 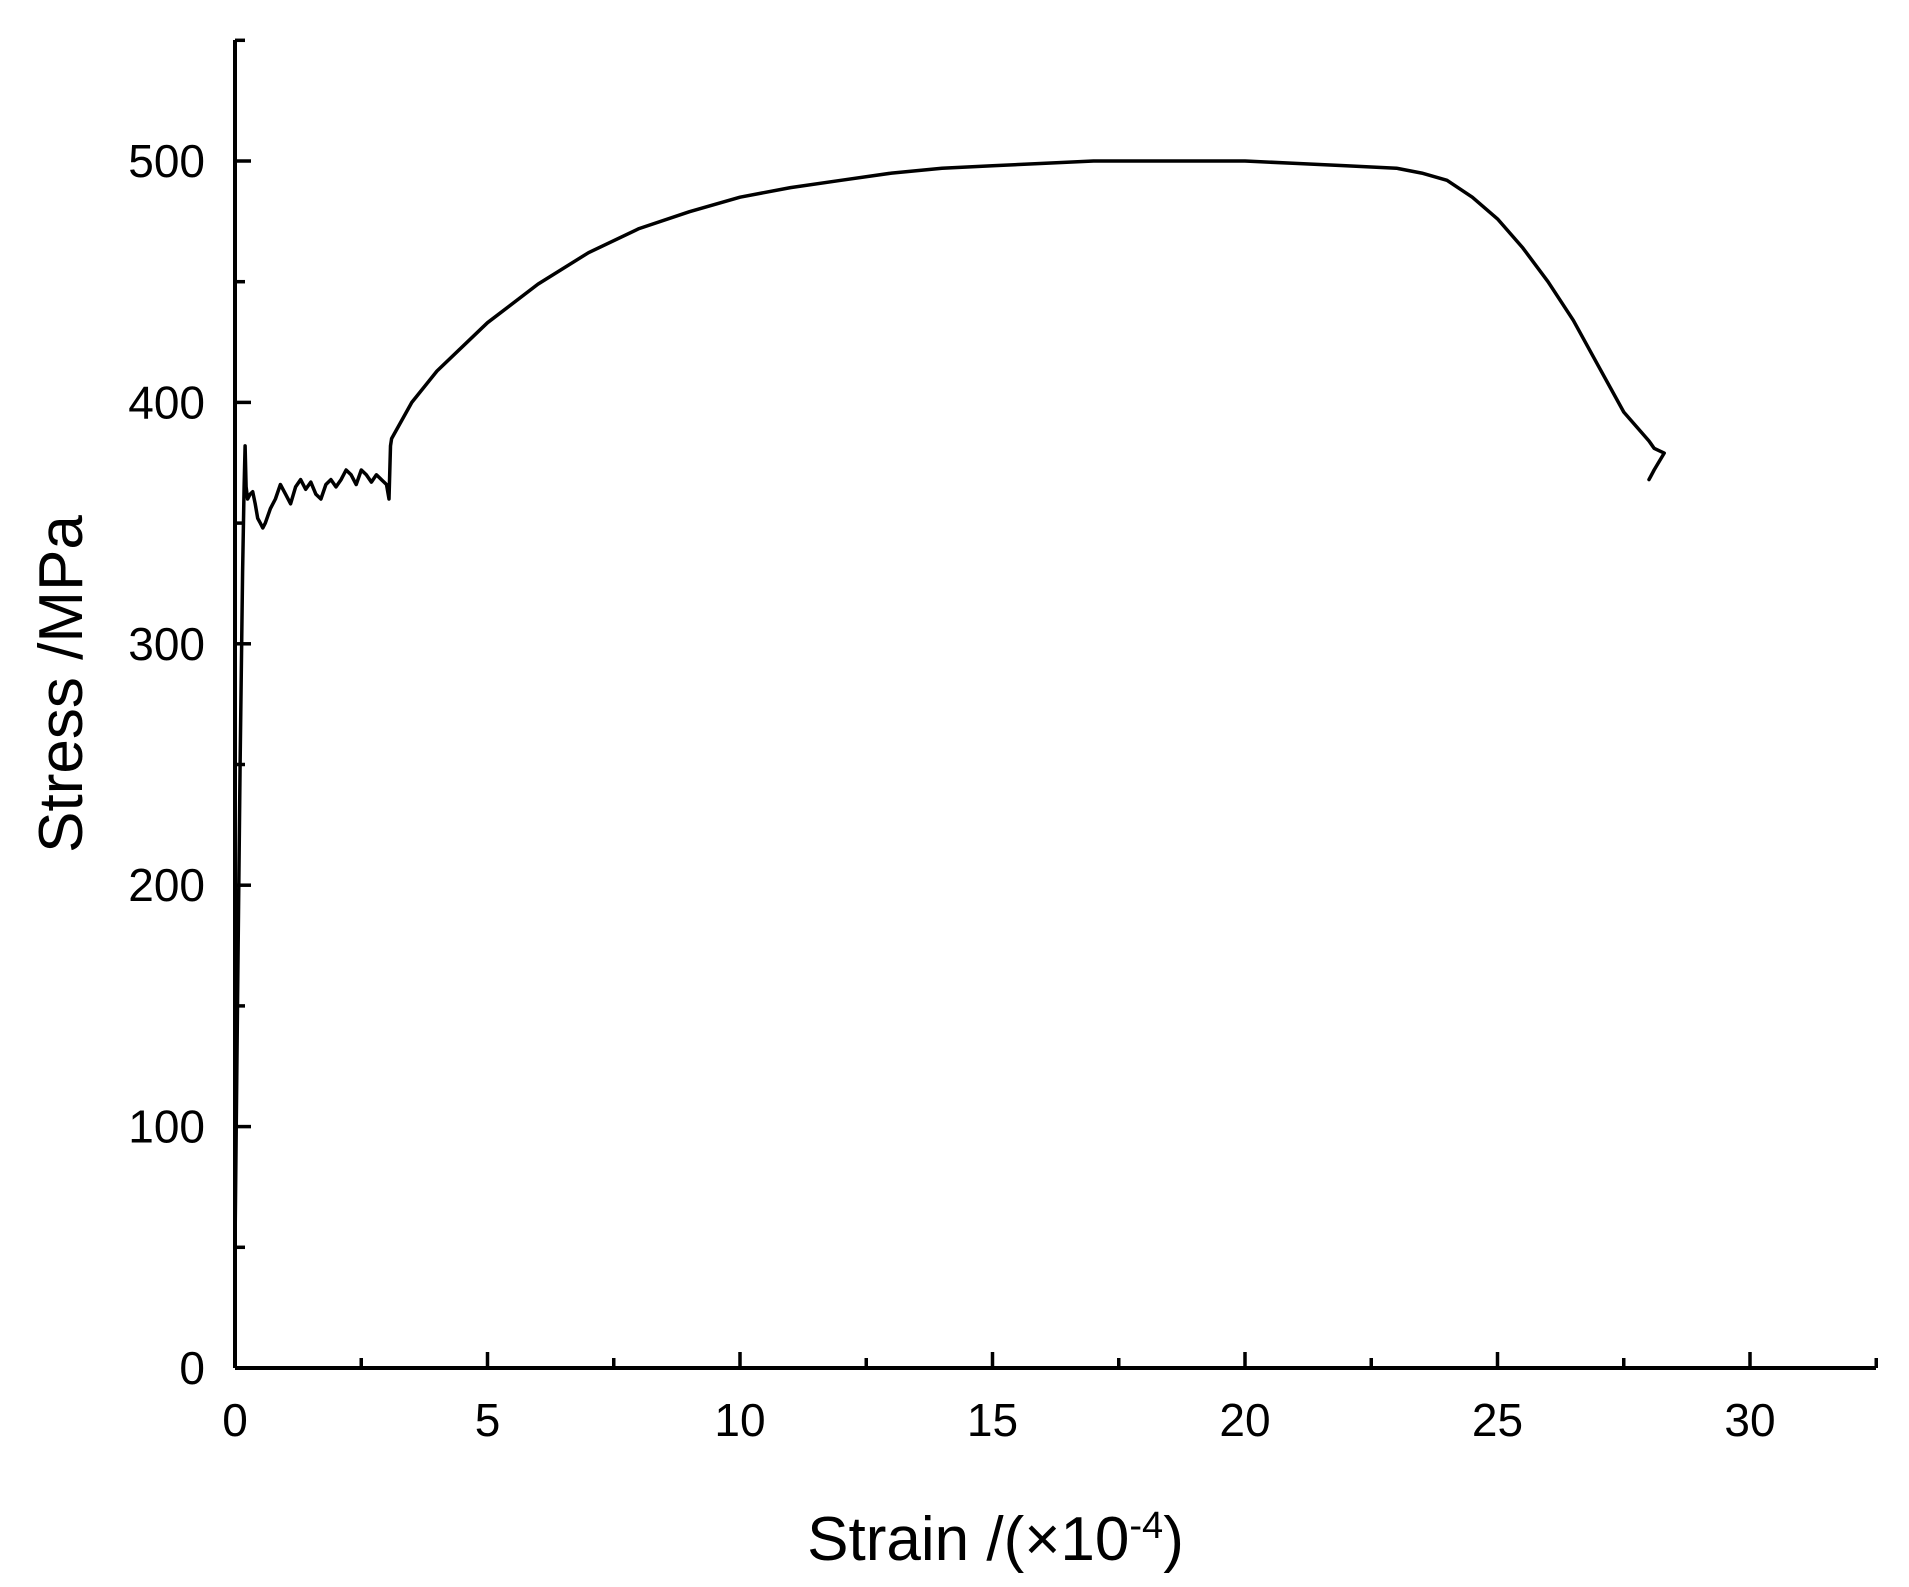 What do you see at coordinates (166, 402) in the screenshot?
I see `y-tick-label: 400` at bounding box center [166, 402].